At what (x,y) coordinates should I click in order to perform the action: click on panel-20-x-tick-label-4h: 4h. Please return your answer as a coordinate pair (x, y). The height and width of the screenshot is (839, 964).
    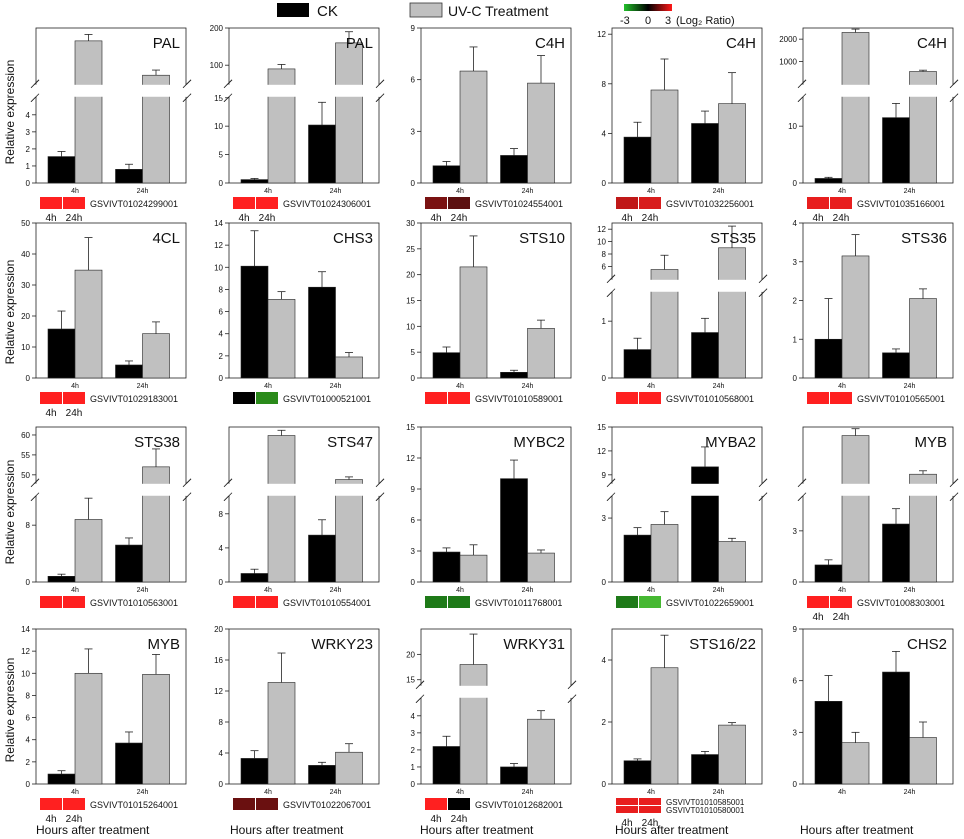
    Looking at the image, I should click on (842, 792).